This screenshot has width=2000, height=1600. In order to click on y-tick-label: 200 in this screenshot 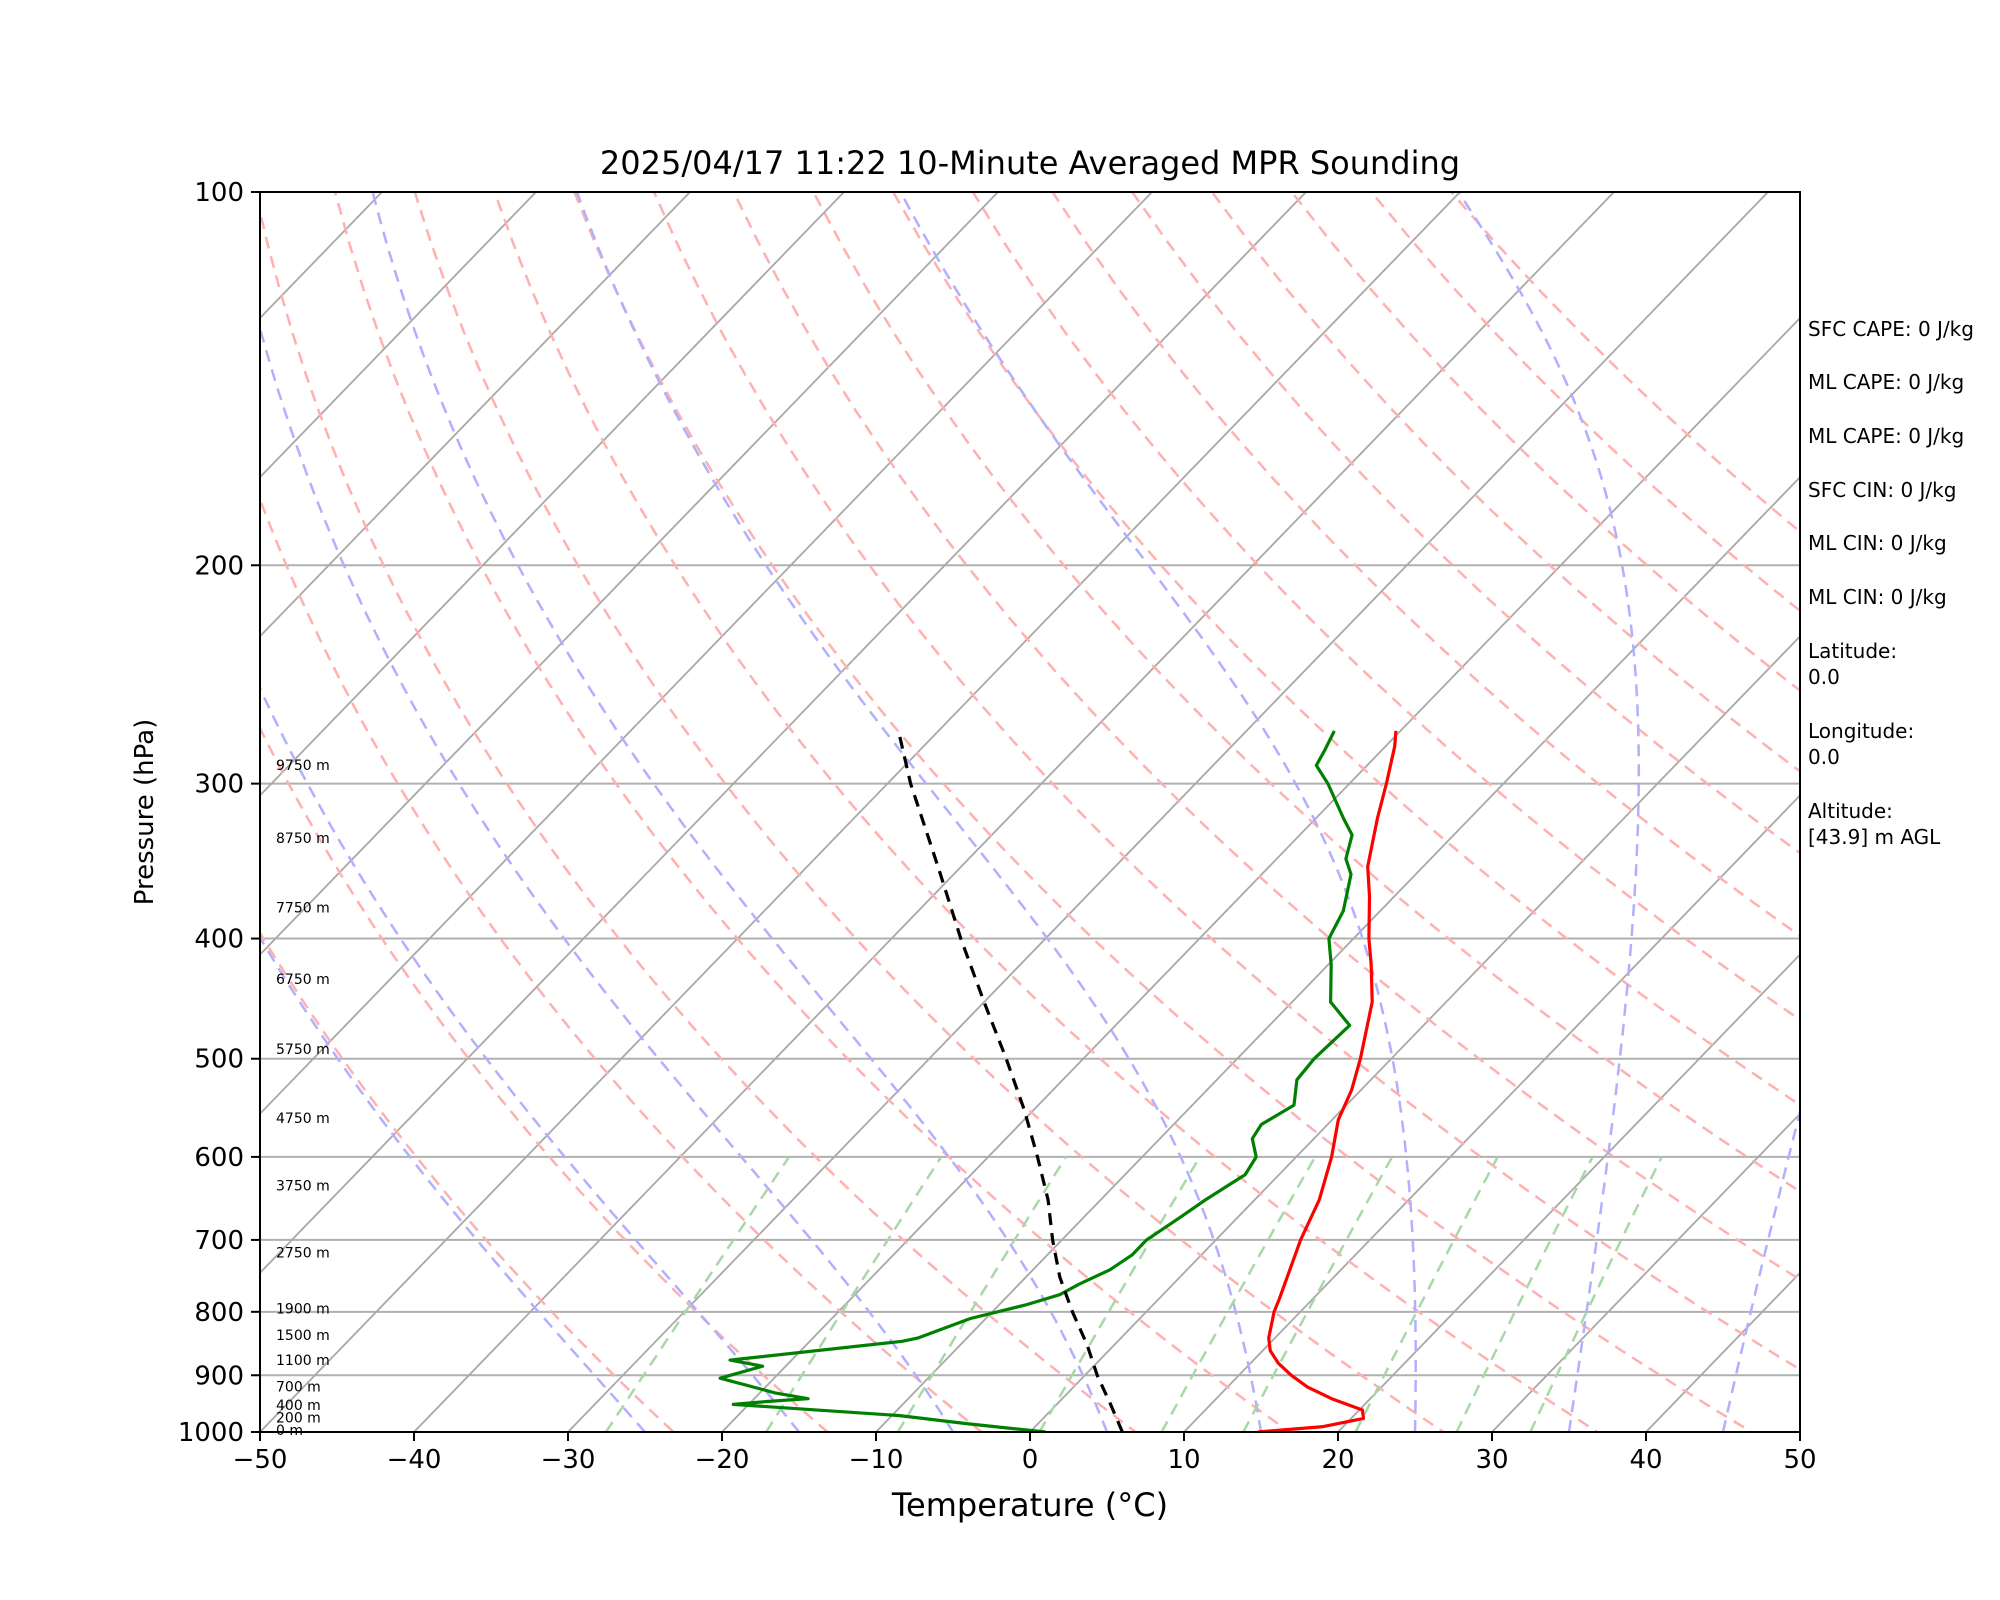, I will do `click(219, 566)`.